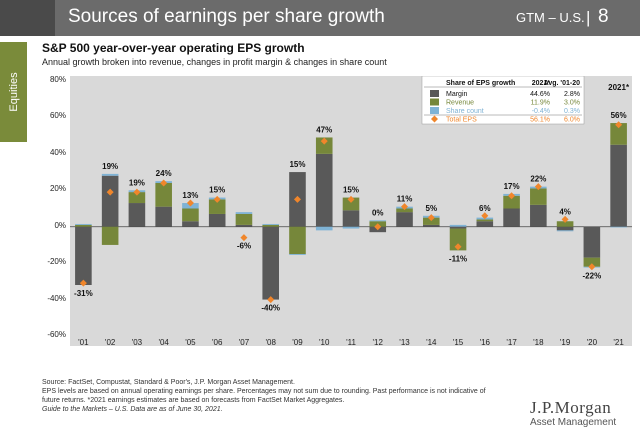  Describe the element at coordinates (378, 342) in the screenshot. I see `x-tick-label: '12` at that location.